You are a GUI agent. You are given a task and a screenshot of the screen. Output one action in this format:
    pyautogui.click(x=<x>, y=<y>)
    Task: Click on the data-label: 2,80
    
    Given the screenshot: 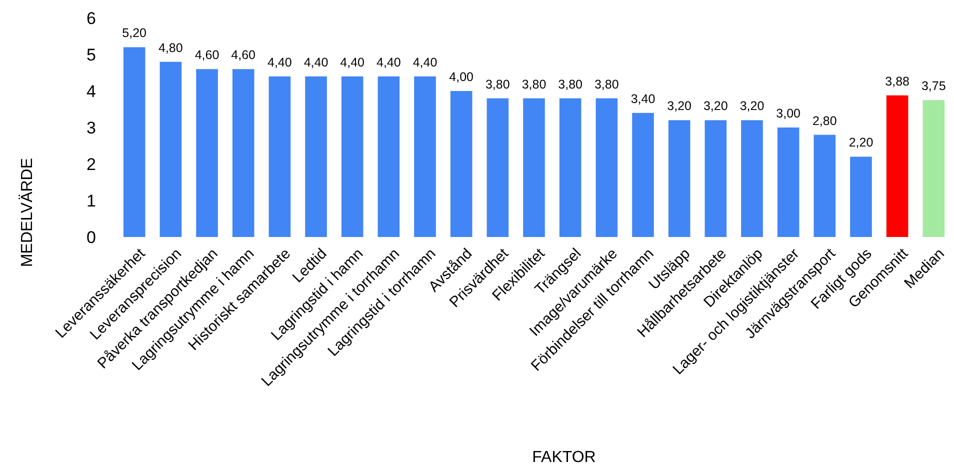 What is the action you would take?
    pyautogui.click(x=824, y=121)
    